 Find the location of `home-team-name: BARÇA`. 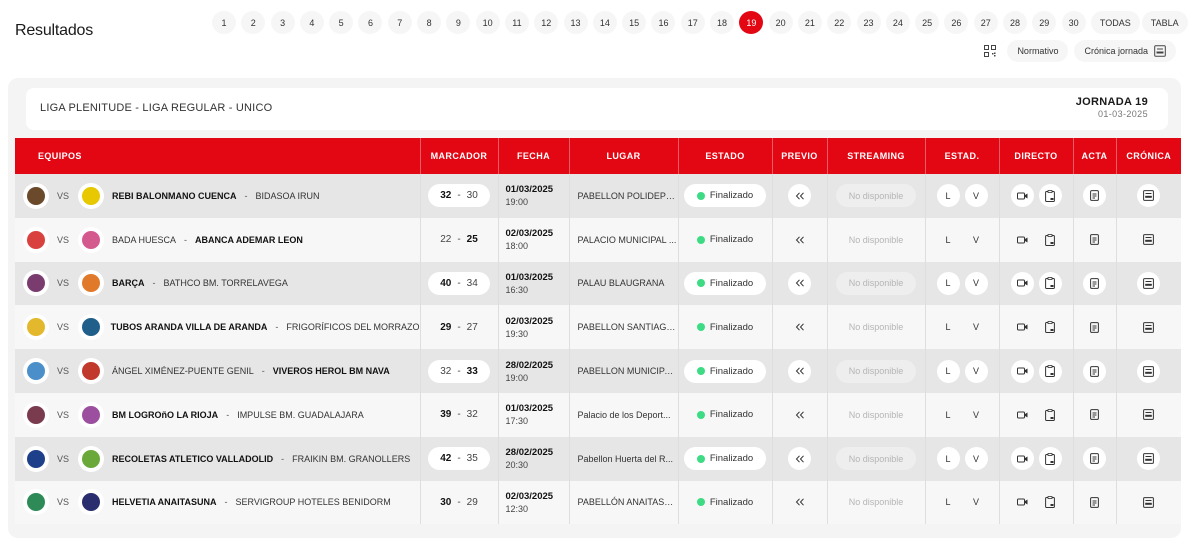

home-team-name: BARÇA is located at coordinates (128, 283).